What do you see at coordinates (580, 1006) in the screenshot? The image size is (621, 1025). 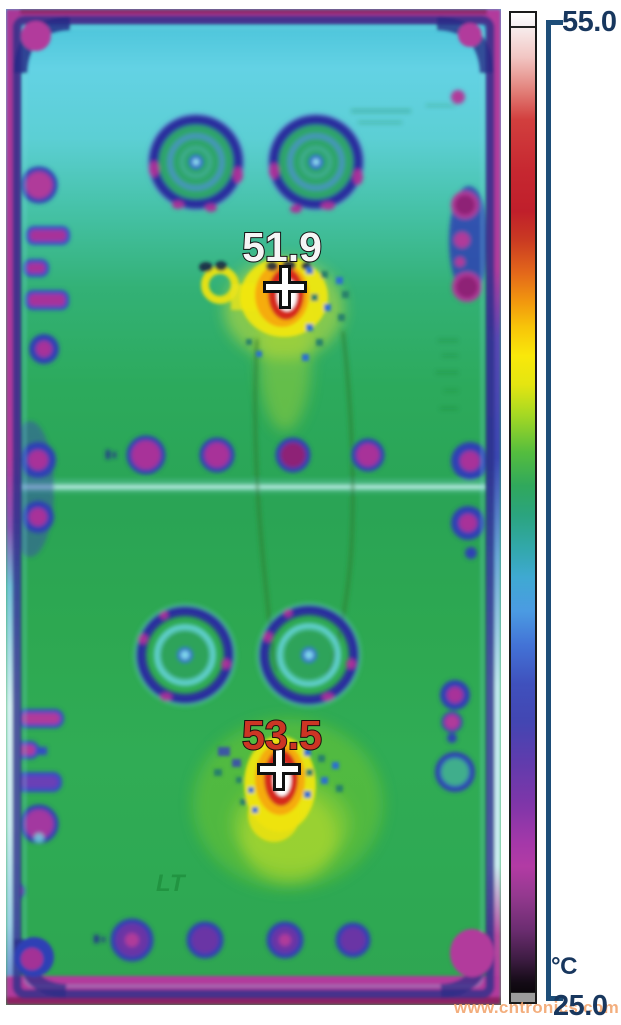 I see `scale-min-label: 25.0` at bounding box center [580, 1006].